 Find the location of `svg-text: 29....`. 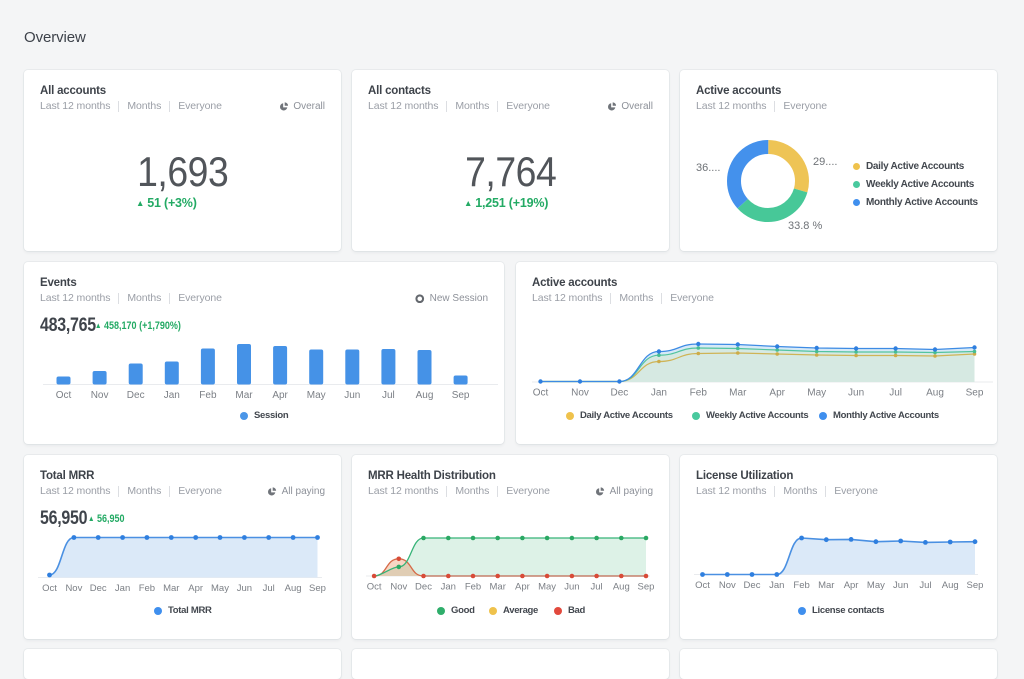

svg-text: 29.... is located at coordinates (825, 162).